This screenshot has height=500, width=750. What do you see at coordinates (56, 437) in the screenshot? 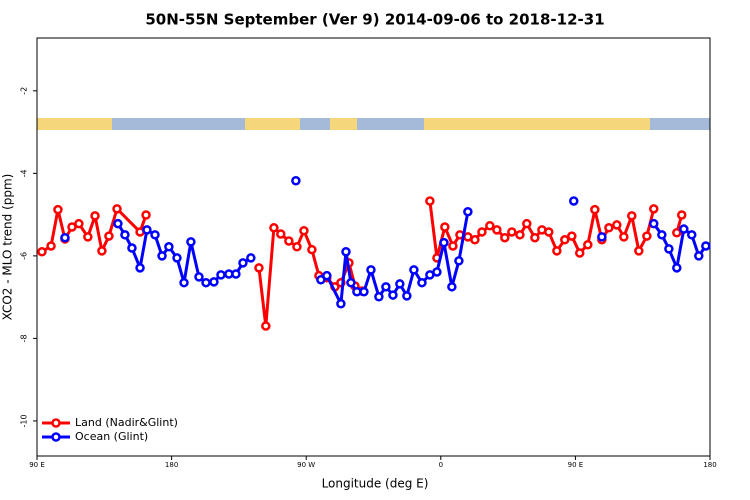
I see `legend-marker` at bounding box center [56, 437].